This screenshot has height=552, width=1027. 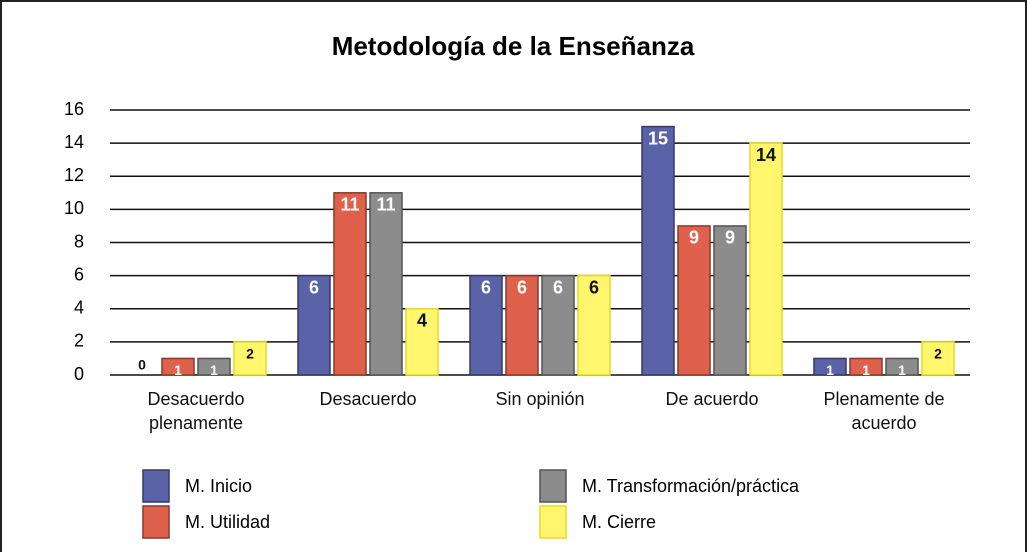 What do you see at coordinates (79, 274) in the screenshot?
I see `y-tick-label: 6` at bounding box center [79, 274].